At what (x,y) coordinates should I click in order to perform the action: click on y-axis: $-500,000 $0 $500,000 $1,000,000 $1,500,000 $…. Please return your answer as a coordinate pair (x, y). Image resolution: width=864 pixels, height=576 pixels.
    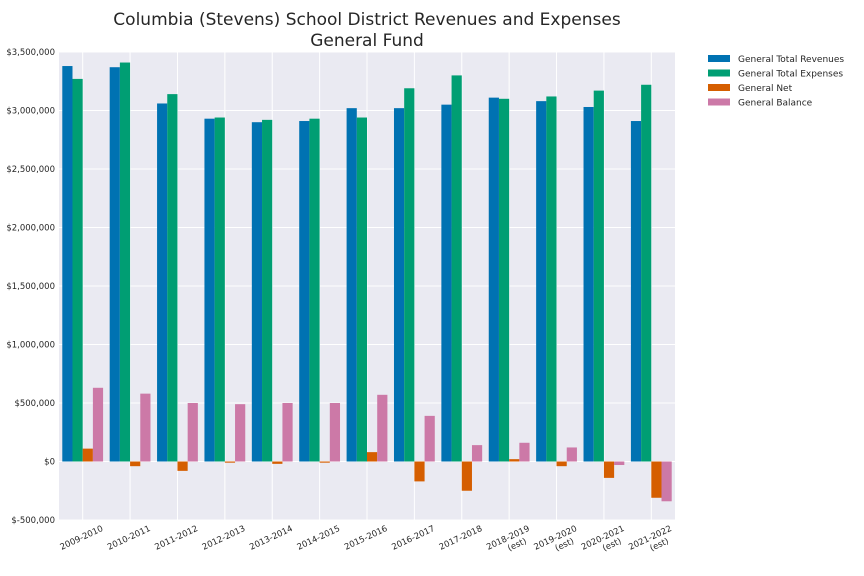
    Looking at the image, I should click on (30, 287).